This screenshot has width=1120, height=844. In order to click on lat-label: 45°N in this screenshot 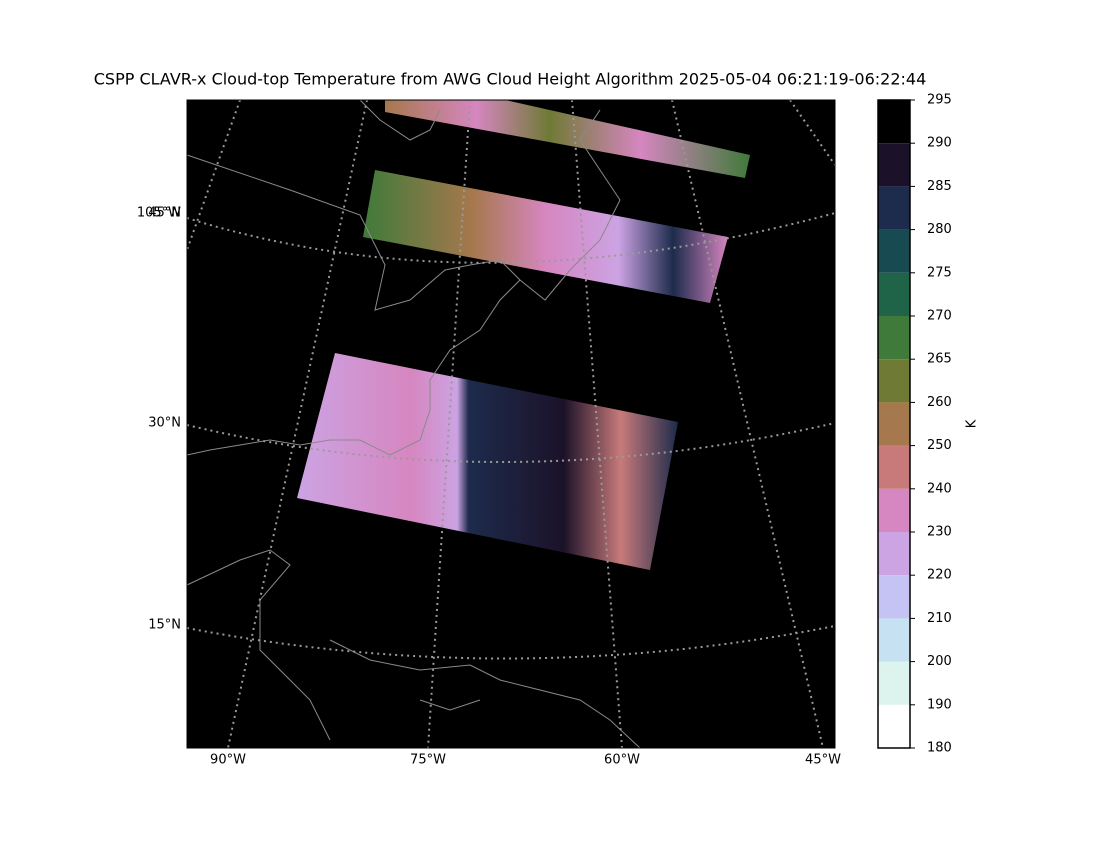, I will do `click(164, 213)`.